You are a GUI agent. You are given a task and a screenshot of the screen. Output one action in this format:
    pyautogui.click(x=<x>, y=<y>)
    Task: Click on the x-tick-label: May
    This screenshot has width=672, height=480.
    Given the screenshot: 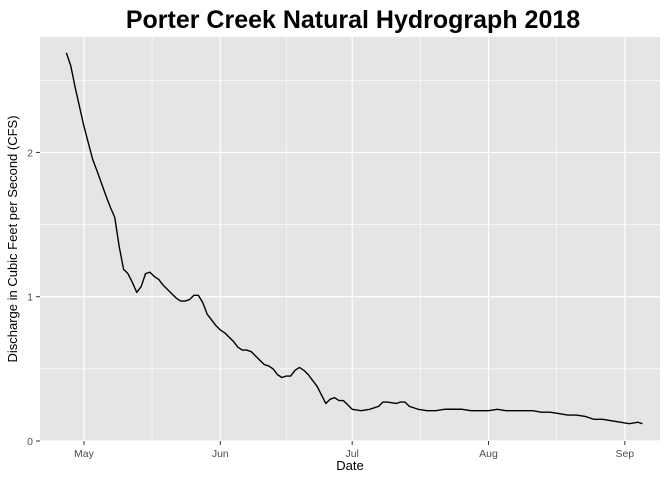 What is the action you would take?
    pyautogui.click(x=84, y=454)
    